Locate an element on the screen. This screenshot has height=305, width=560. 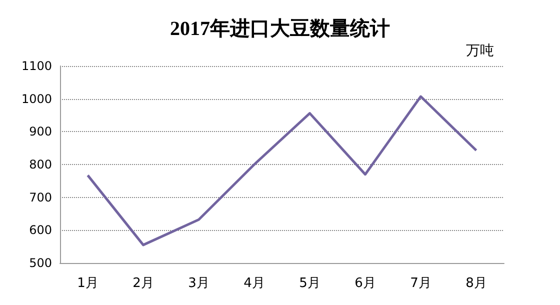
x-tick-label: 8月 is located at coordinates (476, 283).